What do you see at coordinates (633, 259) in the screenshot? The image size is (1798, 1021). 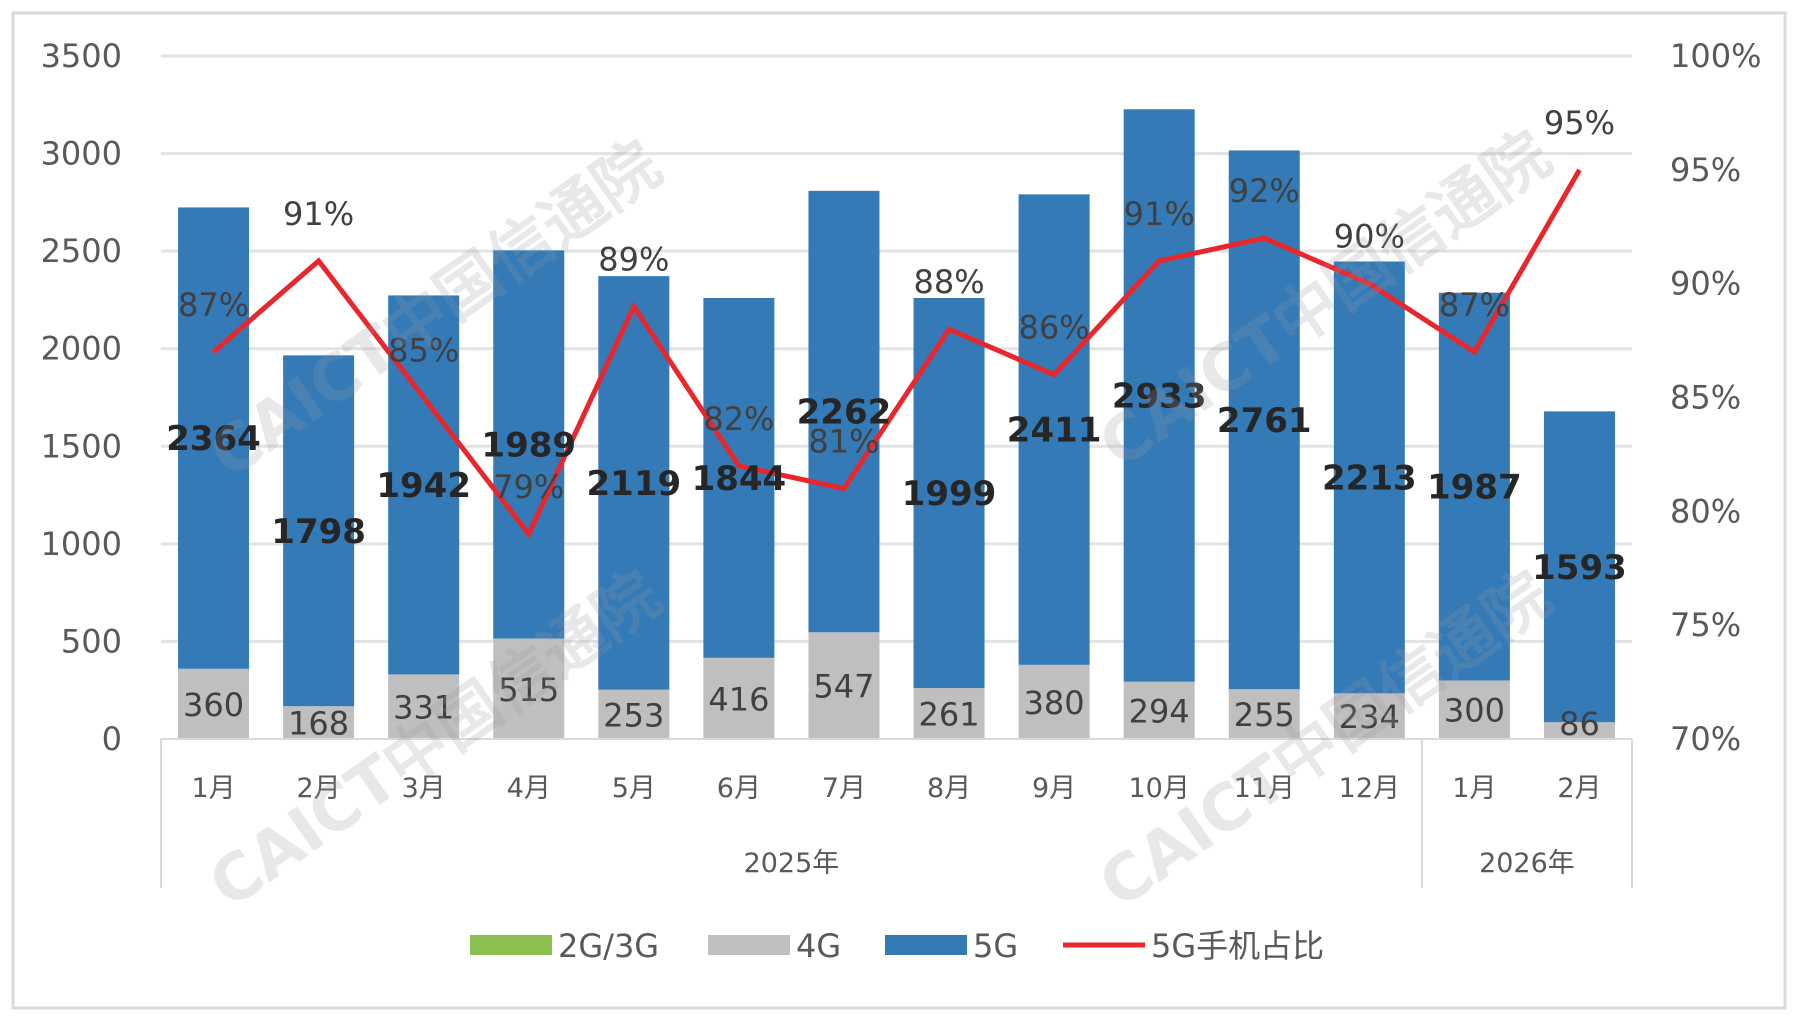 I see `data-label-share: 89%` at bounding box center [633, 259].